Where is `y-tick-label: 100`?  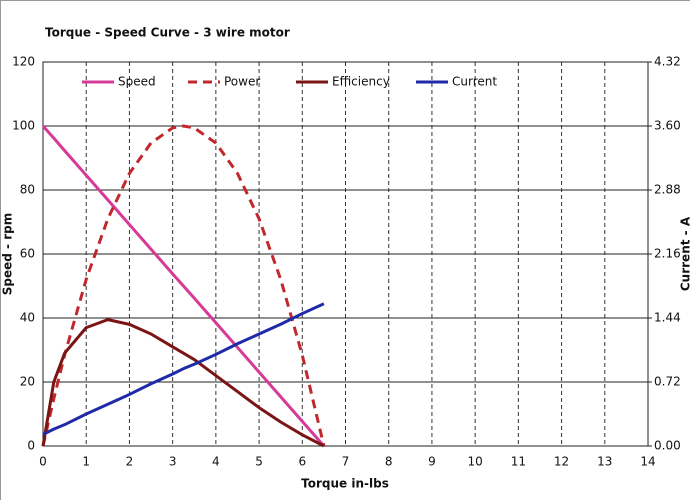 y-tick-label: 100 is located at coordinates (23, 126).